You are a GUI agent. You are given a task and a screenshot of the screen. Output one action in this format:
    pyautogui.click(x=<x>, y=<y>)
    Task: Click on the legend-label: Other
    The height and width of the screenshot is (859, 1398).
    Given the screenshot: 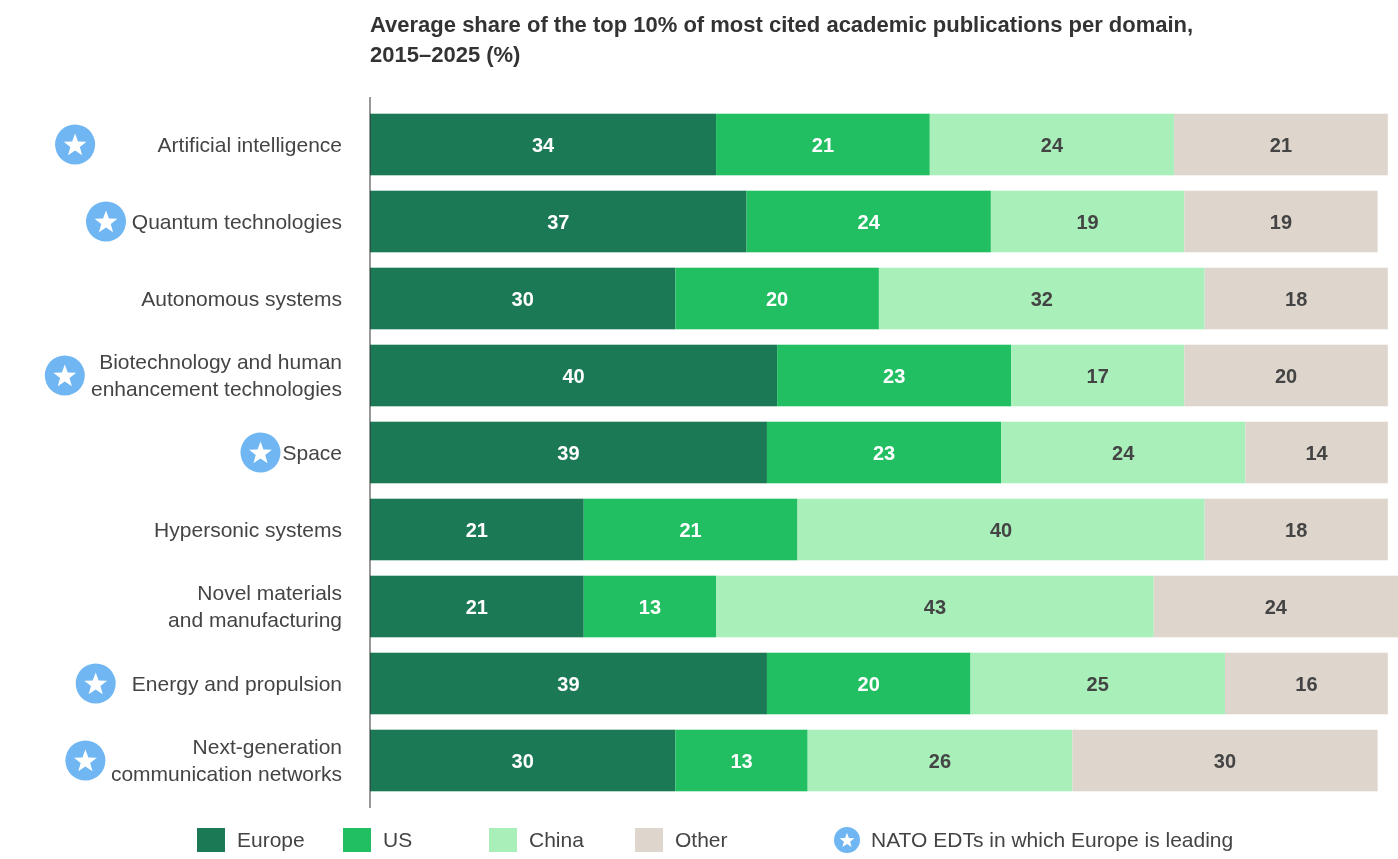 What is the action you would take?
    pyautogui.click(x=701, y=840)
    